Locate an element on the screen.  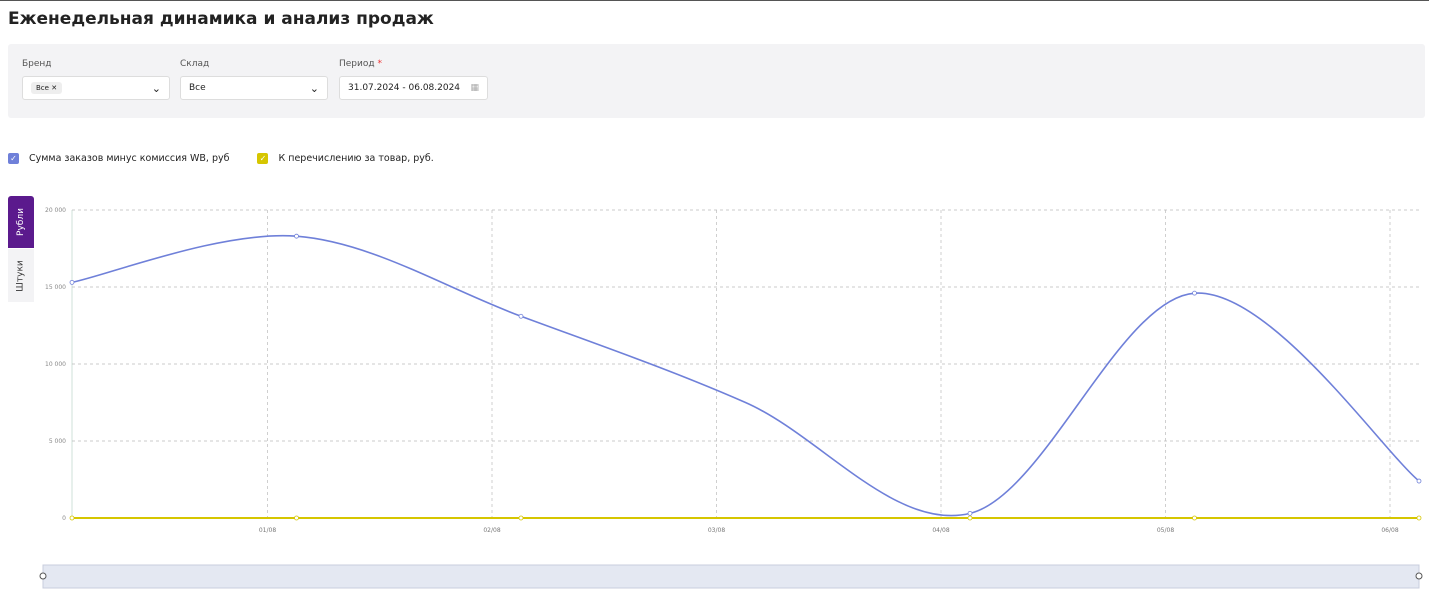
calendar-icon: ▦ is located at coordinates (474, 88).